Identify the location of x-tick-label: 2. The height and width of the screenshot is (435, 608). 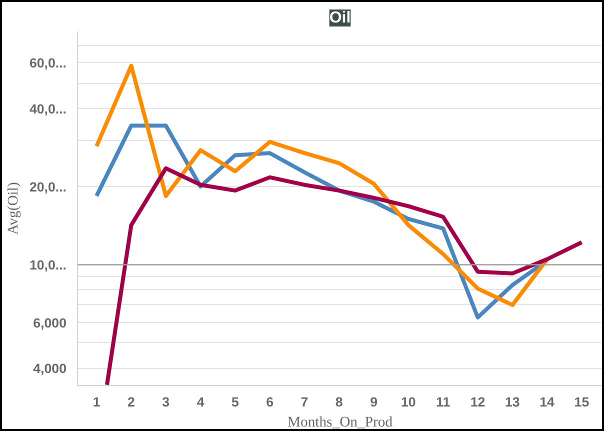
(131, 402).